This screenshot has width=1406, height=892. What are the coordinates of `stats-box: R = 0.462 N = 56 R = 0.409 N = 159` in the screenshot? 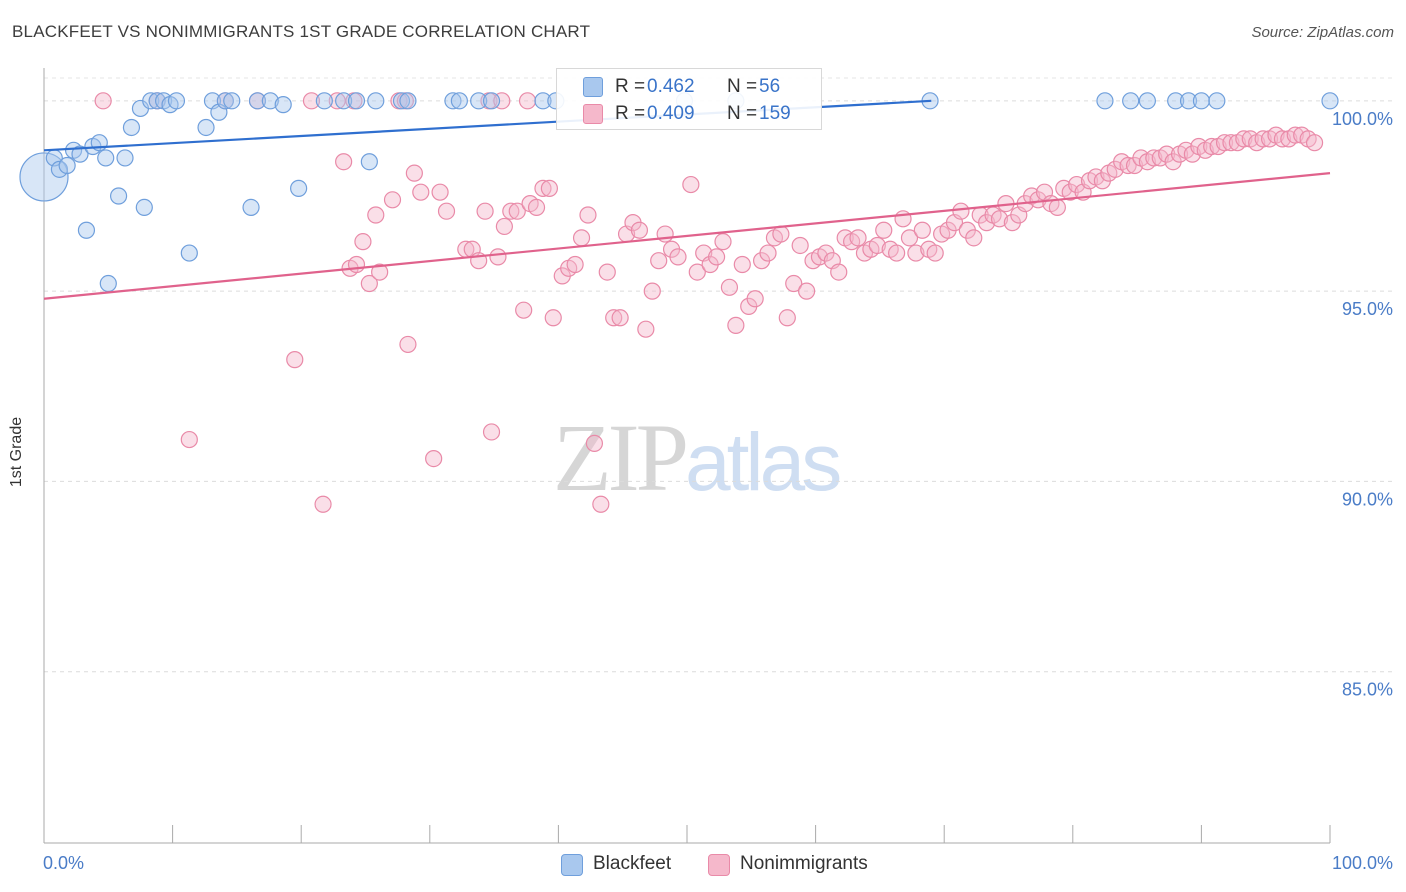 It's located at (689, 99).